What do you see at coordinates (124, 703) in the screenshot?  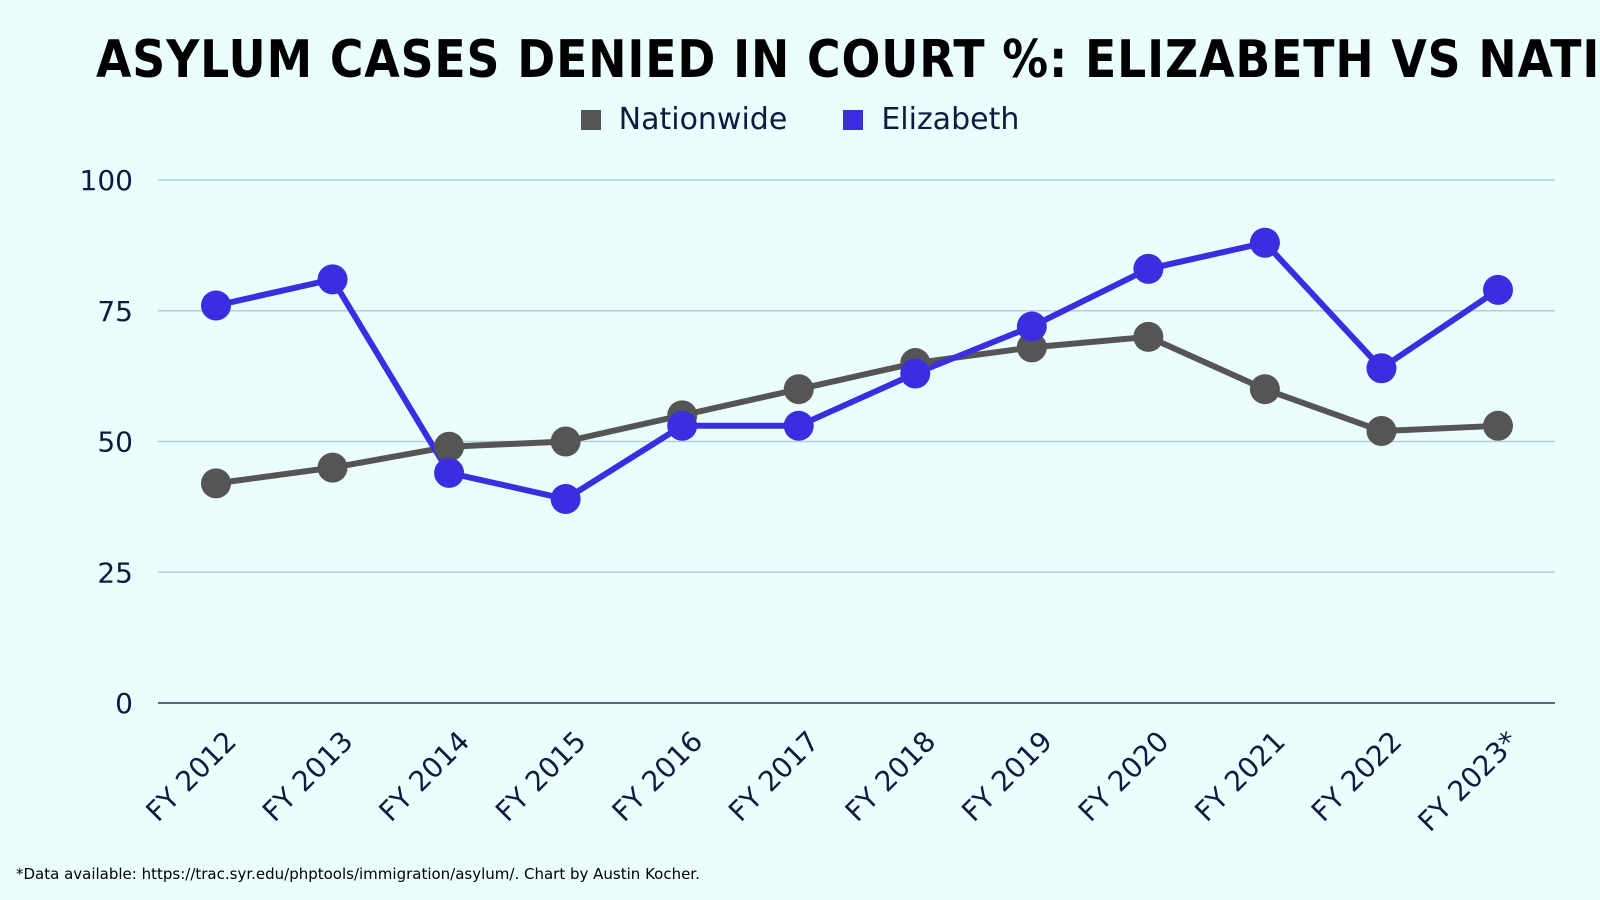 I see `y-tick-label: 0` at bounding box center [124, 703].